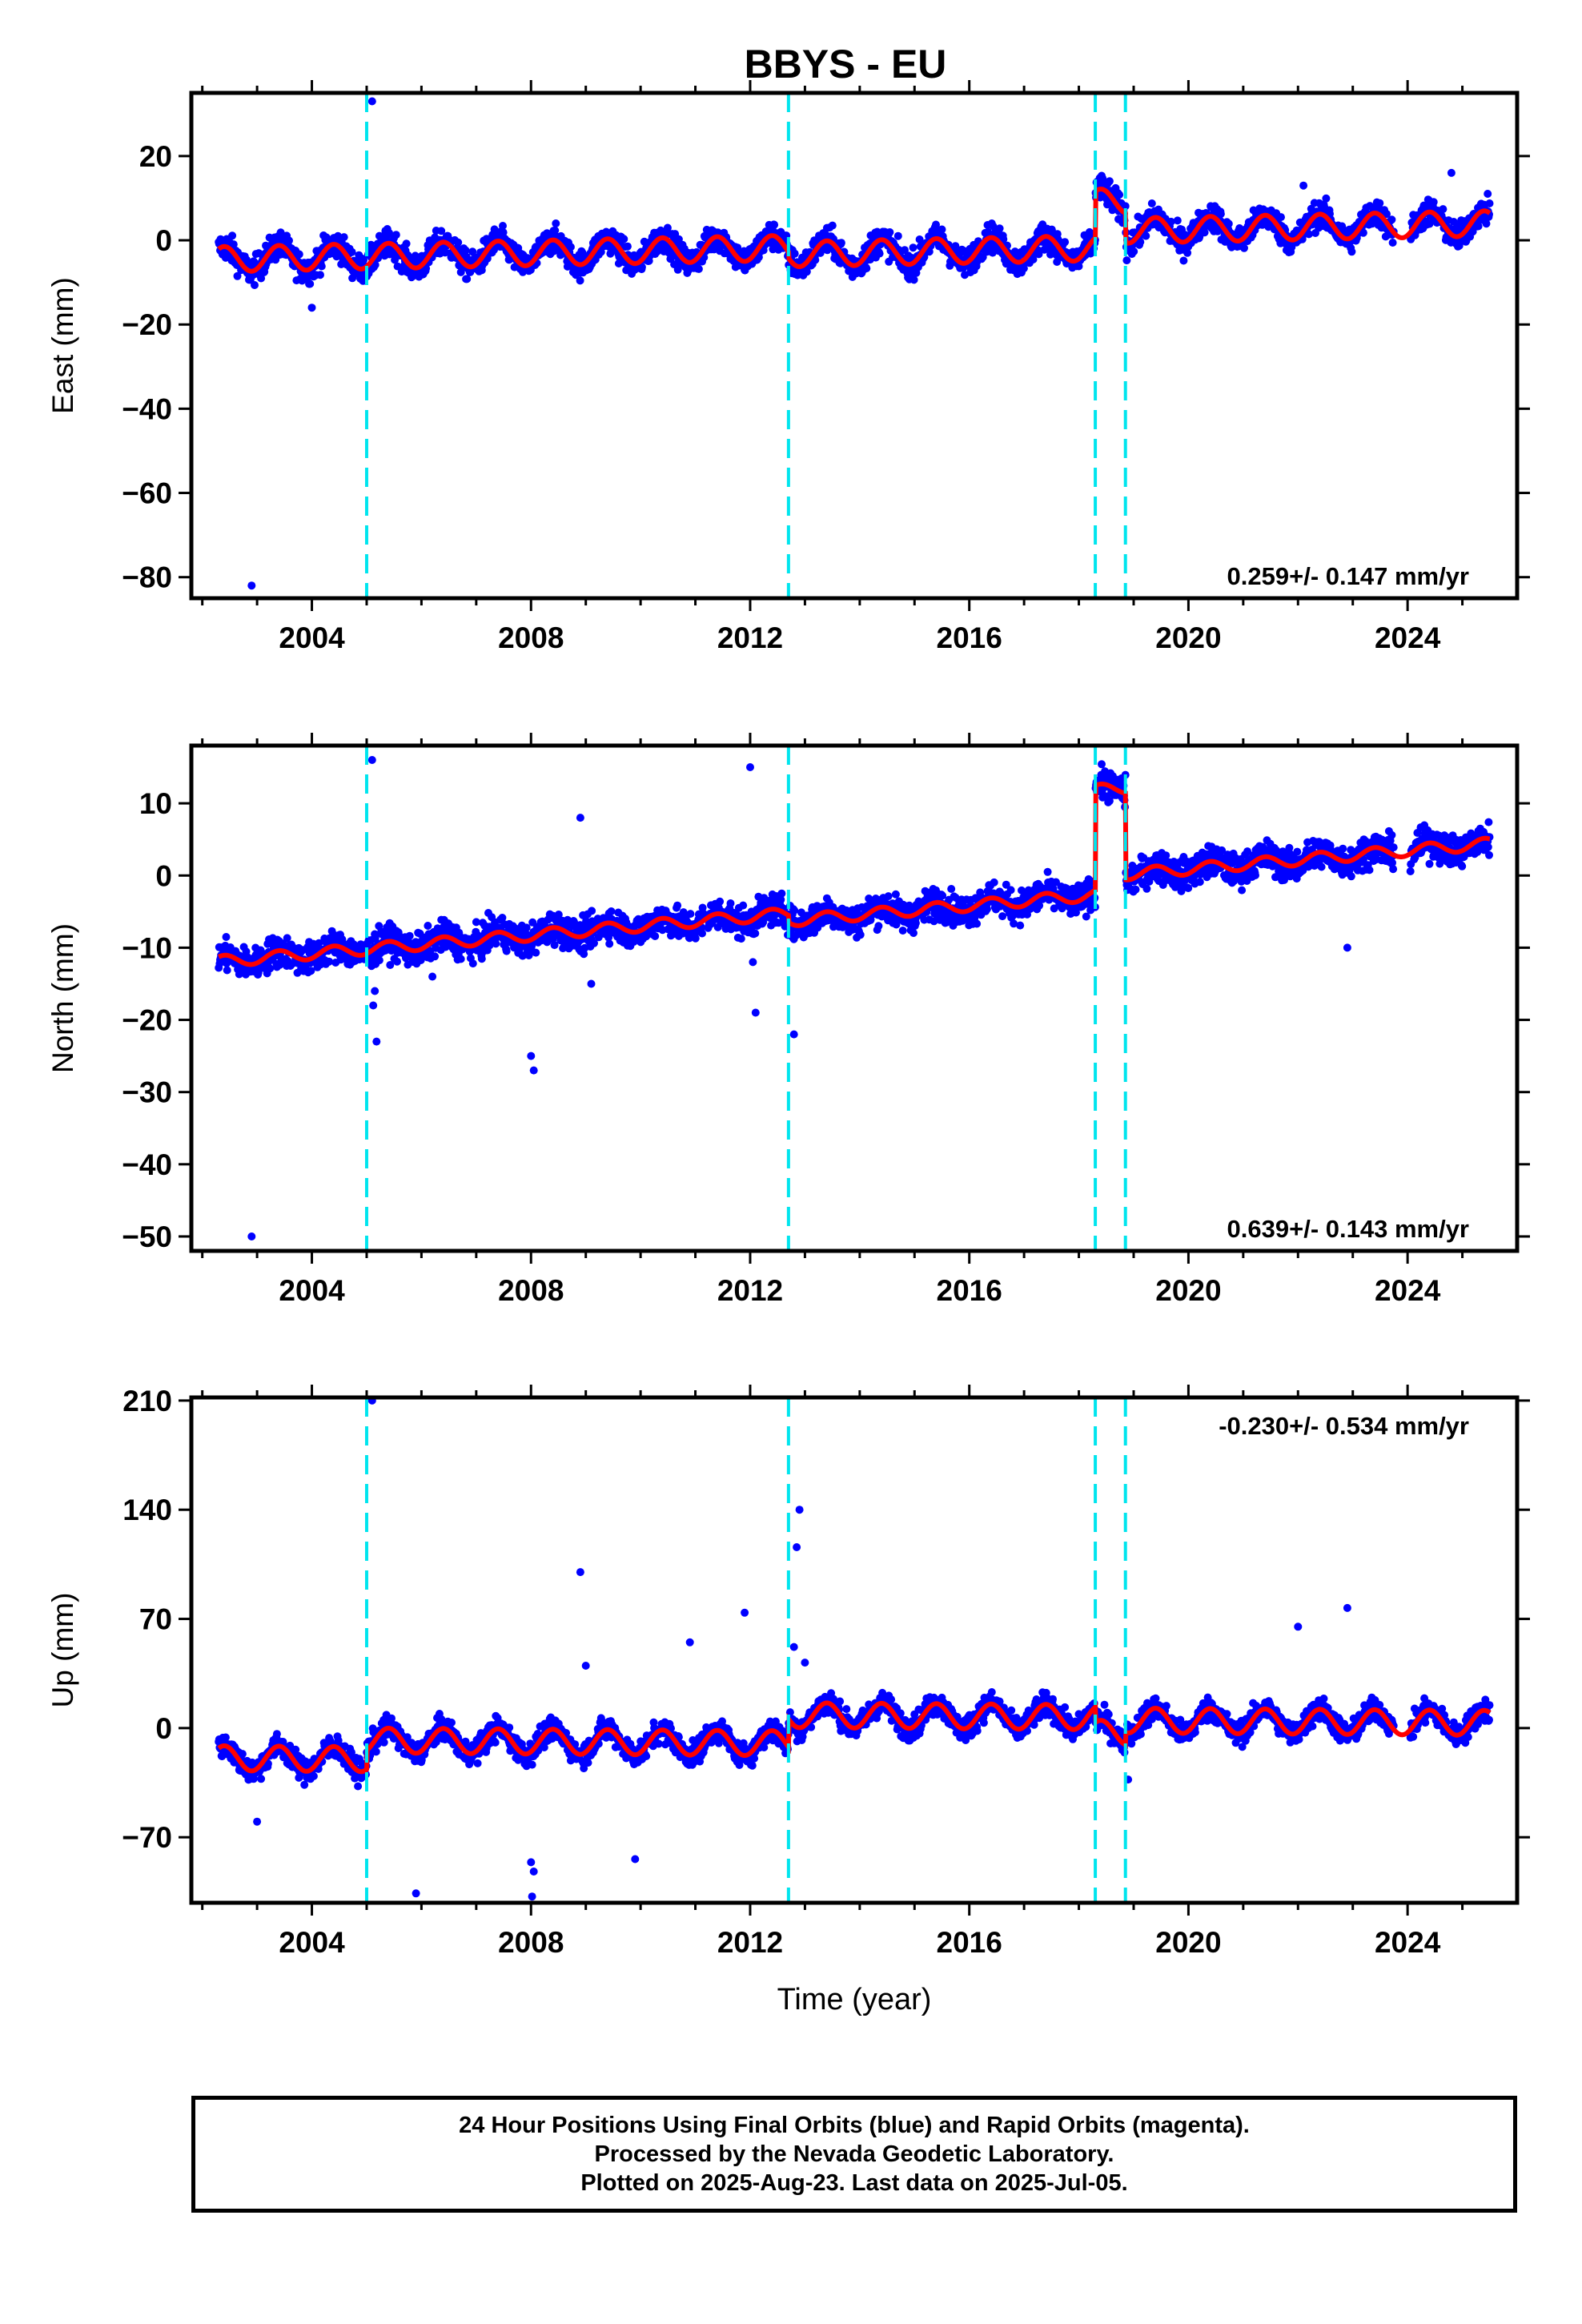 This screenshot has height=2324, width=1582. I want to click on model-line, so click(854, 230).